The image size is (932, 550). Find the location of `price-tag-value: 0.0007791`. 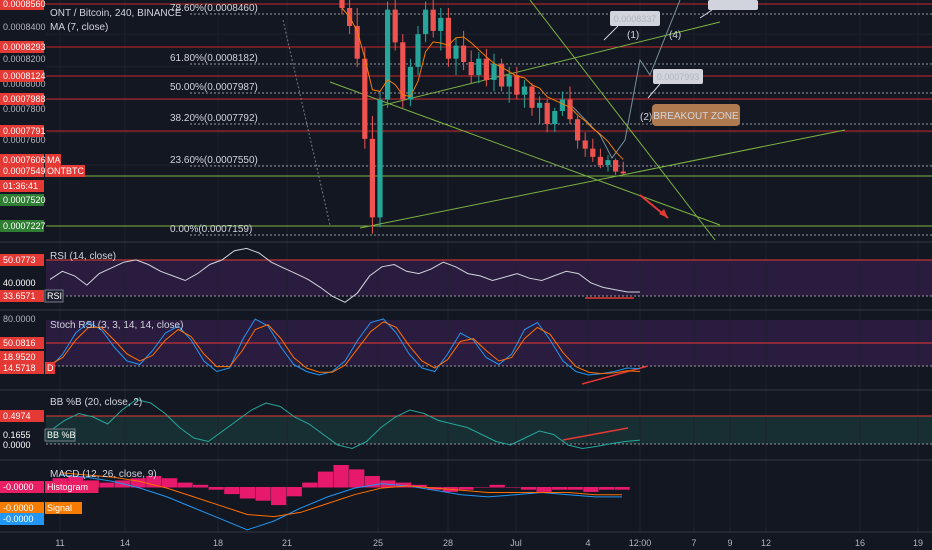

price-tag-value: 0.0007791 is located at coordinates (24, 131).